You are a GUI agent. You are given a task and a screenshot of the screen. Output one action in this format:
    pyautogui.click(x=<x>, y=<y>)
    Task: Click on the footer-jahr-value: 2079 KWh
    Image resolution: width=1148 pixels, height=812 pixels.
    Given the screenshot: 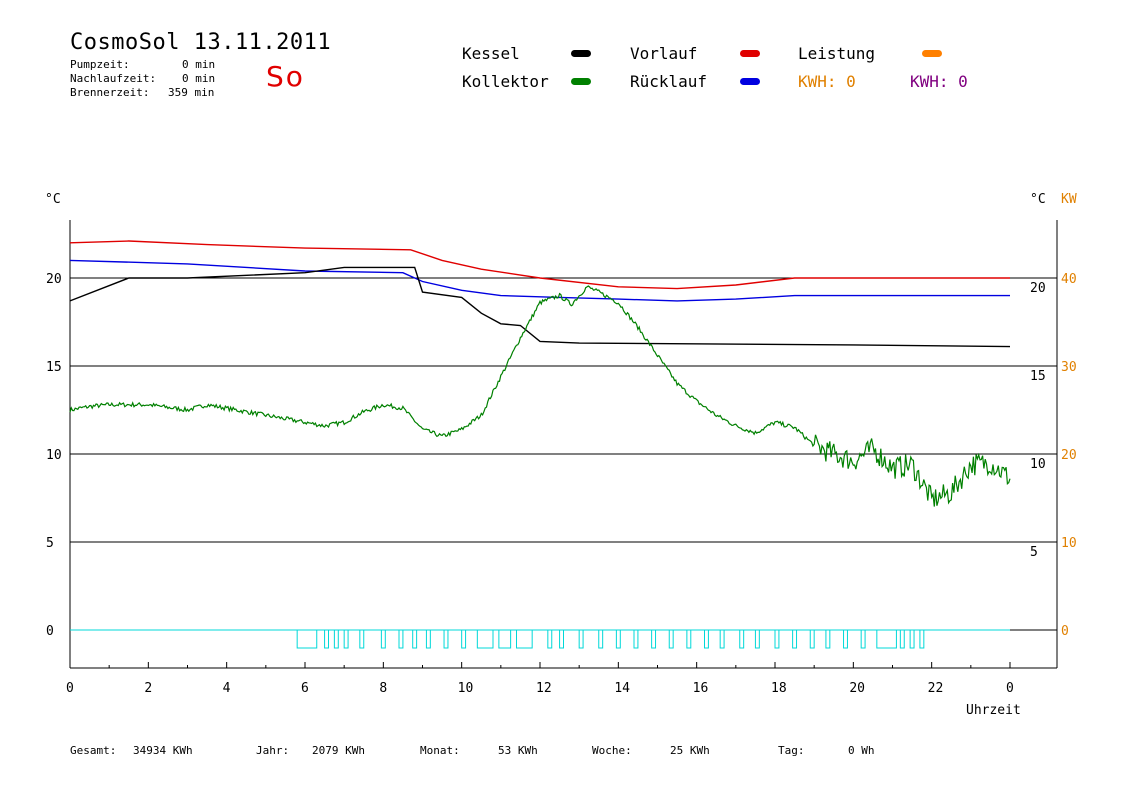 What is the action you would take?
    pyautogui.click(x=338, y=750)
    